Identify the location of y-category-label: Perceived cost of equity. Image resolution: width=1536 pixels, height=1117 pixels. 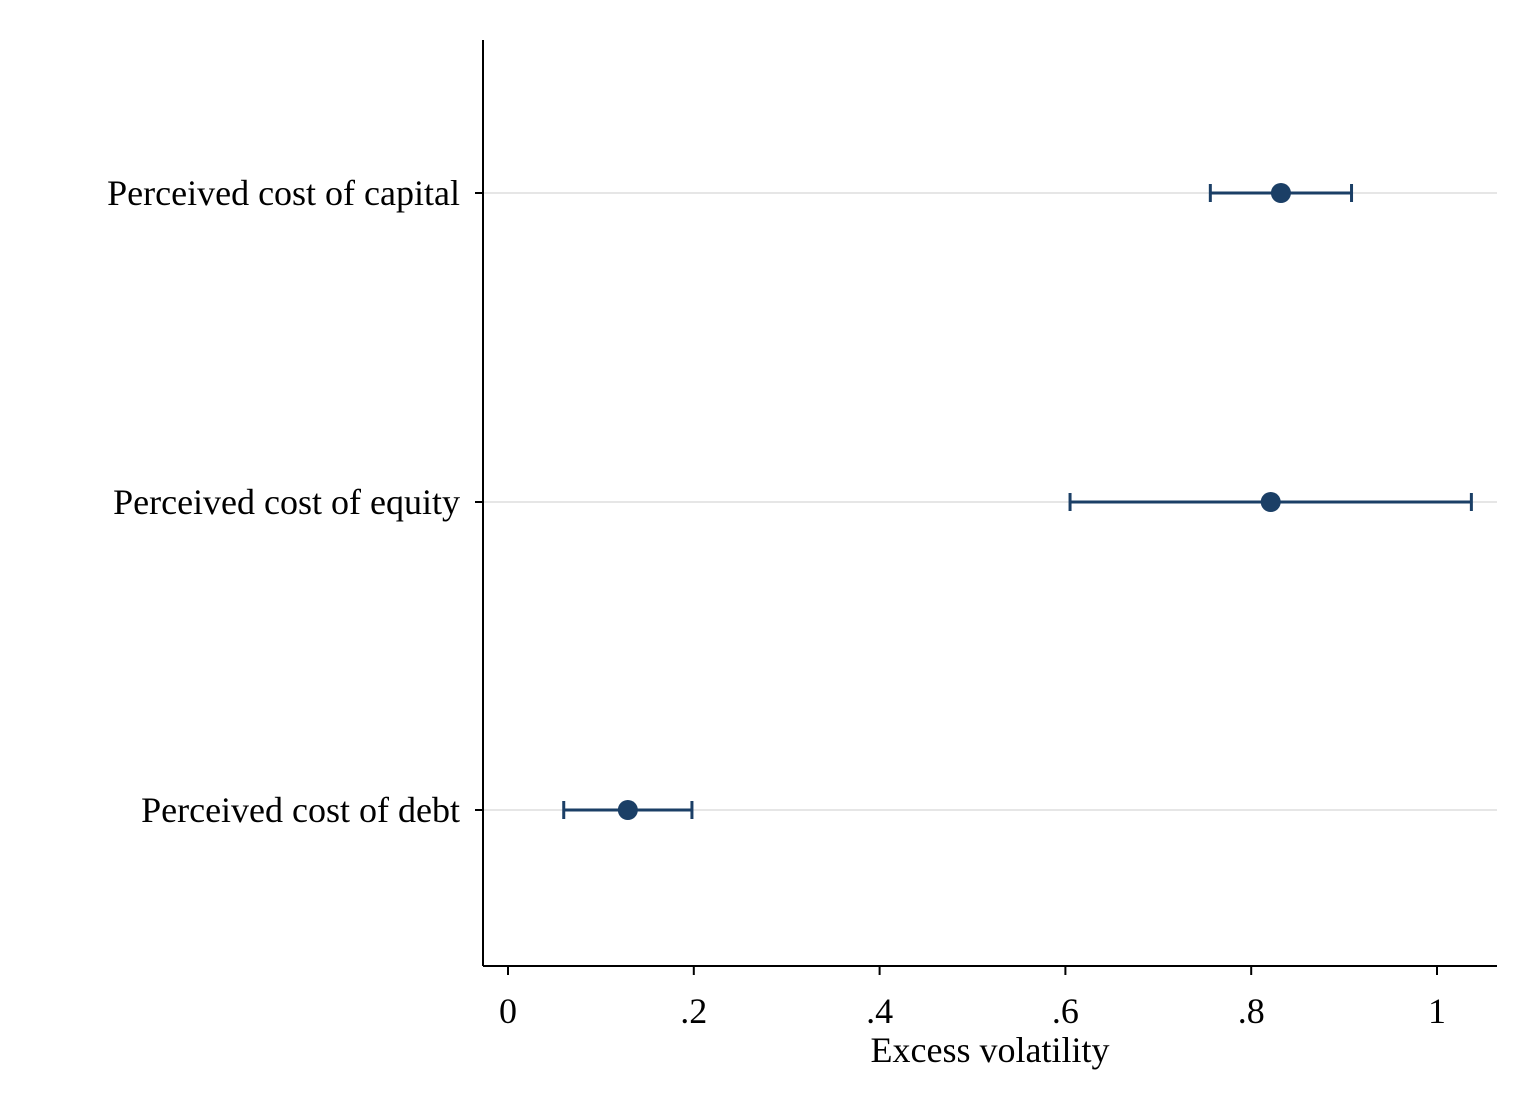
(286, 502).